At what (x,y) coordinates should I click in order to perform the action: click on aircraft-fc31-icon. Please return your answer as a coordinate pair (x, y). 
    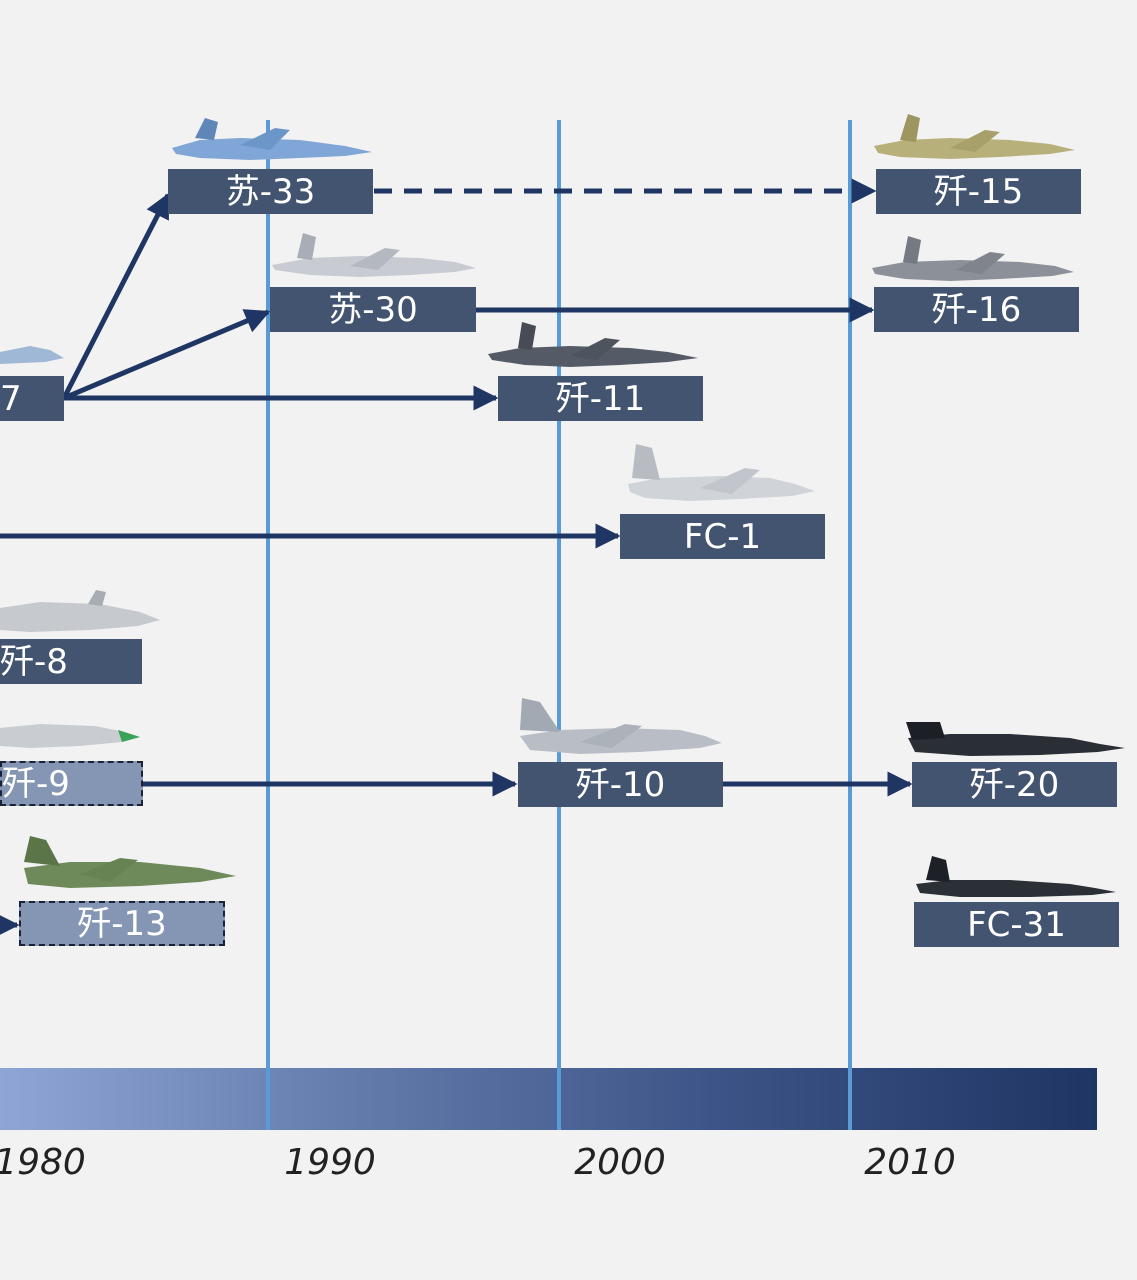
    Looking at the image, I should click on (1016, 876).